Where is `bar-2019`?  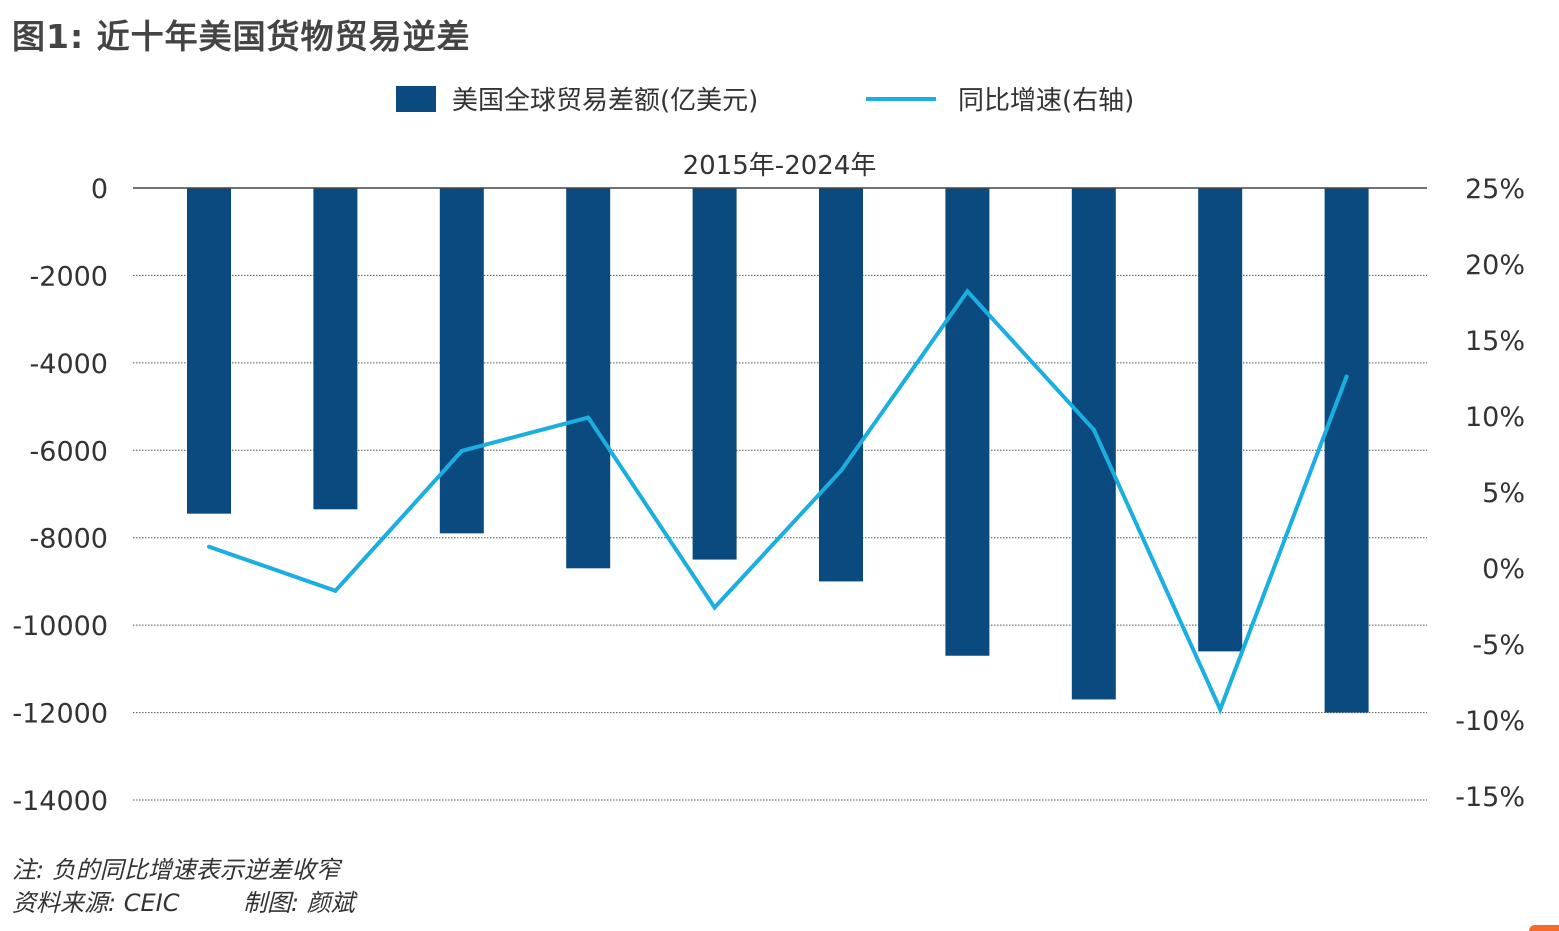
bar-2019 is located at coordinates (714, 374).